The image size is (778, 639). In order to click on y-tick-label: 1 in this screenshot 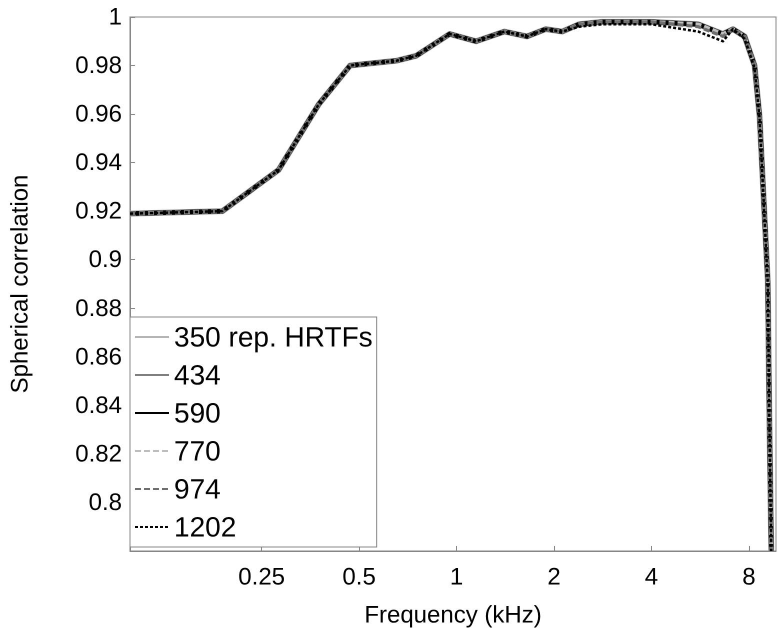, I will do `click(115, 17)`.